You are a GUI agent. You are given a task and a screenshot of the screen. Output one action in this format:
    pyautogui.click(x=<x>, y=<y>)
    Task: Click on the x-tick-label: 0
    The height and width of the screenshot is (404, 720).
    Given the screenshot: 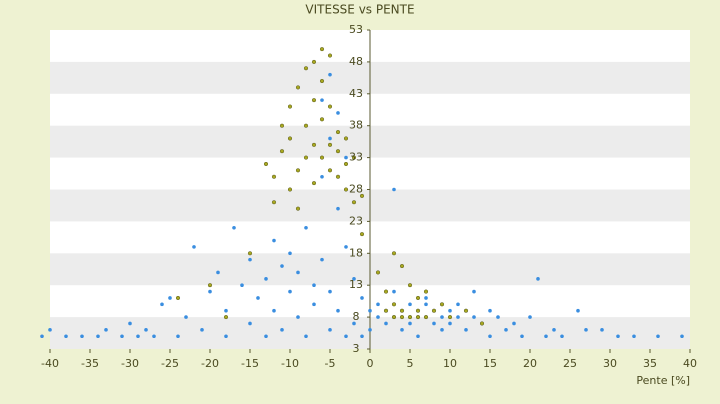 What is the action you would take?
    pyautogui.click(x=370, y=363)
    